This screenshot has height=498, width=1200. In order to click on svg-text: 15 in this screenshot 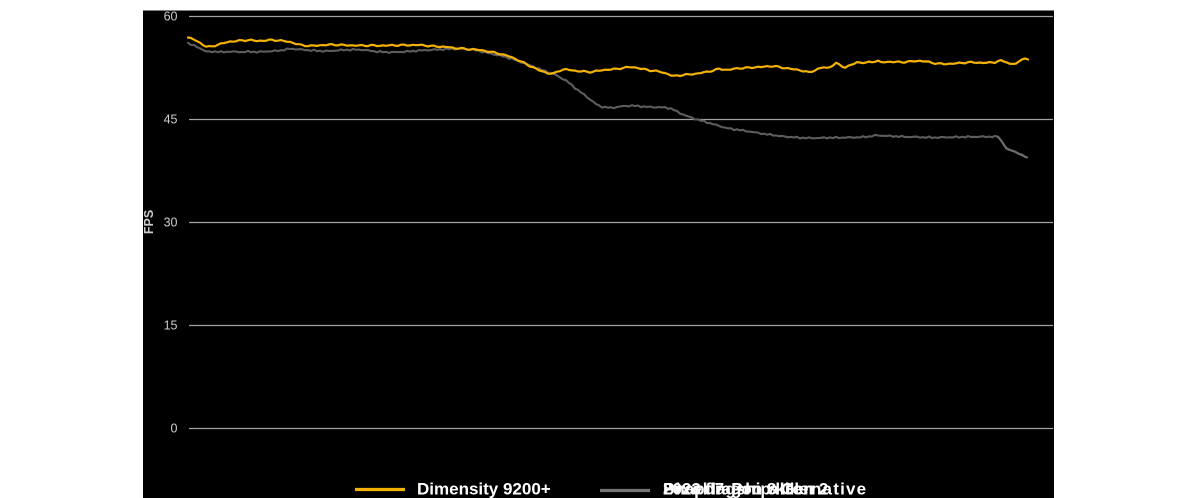, I will do `click(171, 326)`.